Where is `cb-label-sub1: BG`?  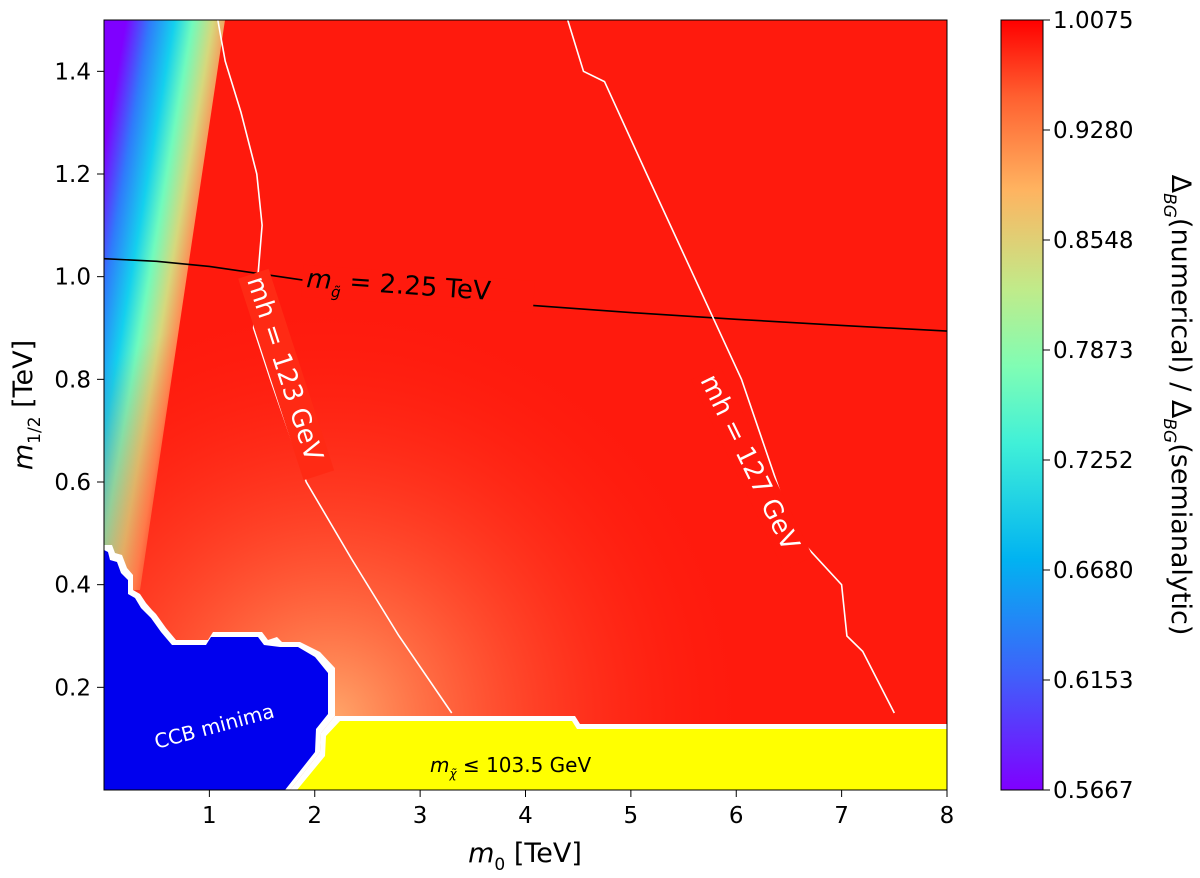
cb-label-sub1: BG is located at coordinates (1169, 205).